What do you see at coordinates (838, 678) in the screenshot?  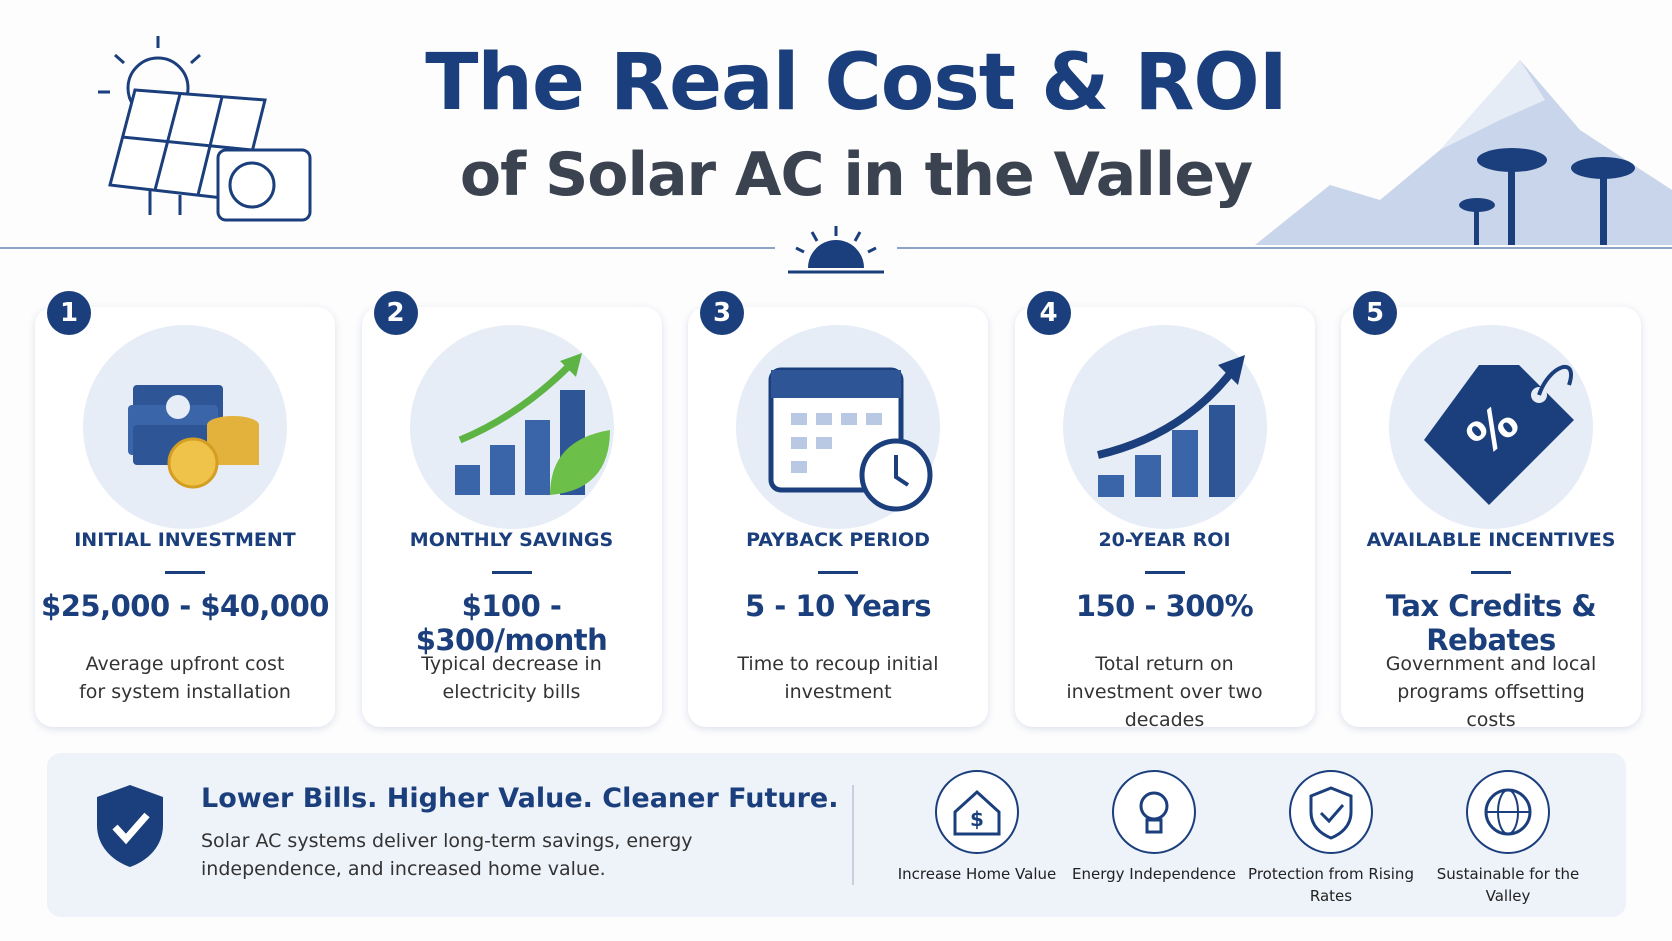 I see `card-description: Time to recoup initial investment` at bounding box center [838, 678].